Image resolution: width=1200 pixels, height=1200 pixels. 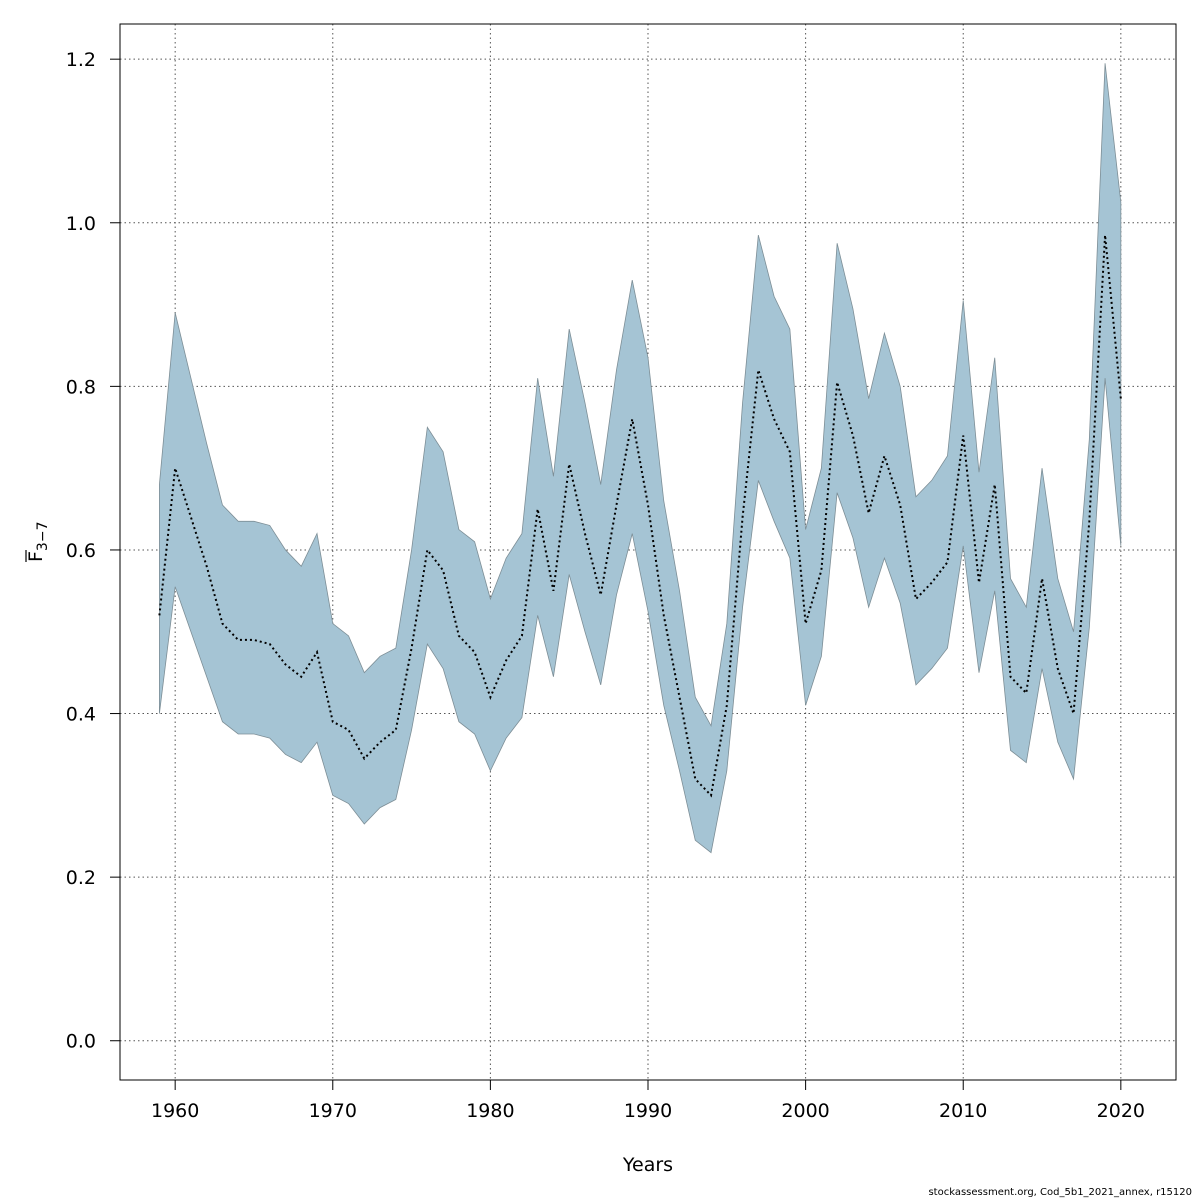 I want to click on x-tick-label-1980: 1980, so click(x=490, y=1111).